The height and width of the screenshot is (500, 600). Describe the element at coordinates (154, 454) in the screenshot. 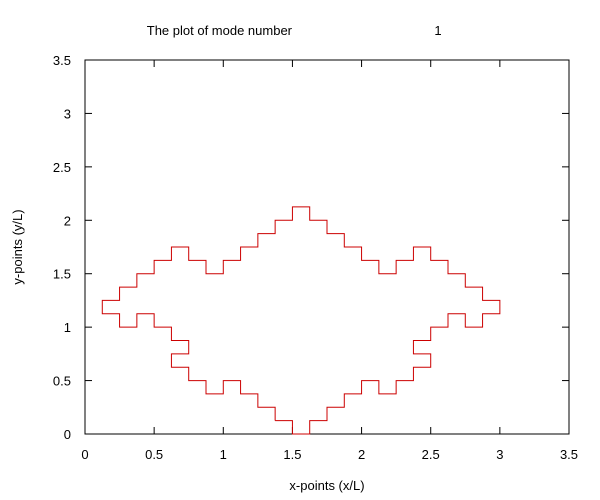

I see `x-tick-label: 0.5` at that location.